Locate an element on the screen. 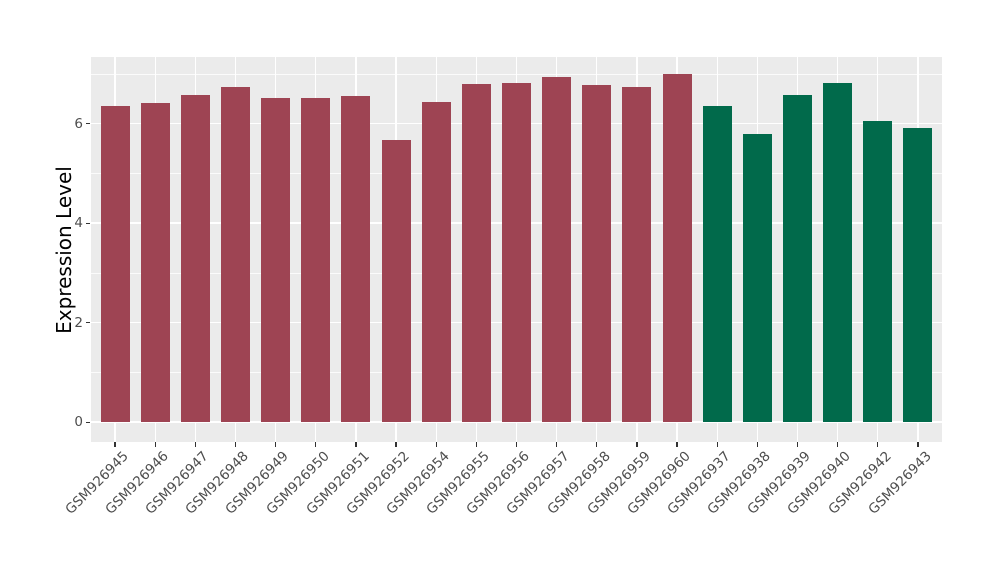 The width and height of the screenshot is (1000, 580). bar-GSM926950 is located at coordinates (316, 260).